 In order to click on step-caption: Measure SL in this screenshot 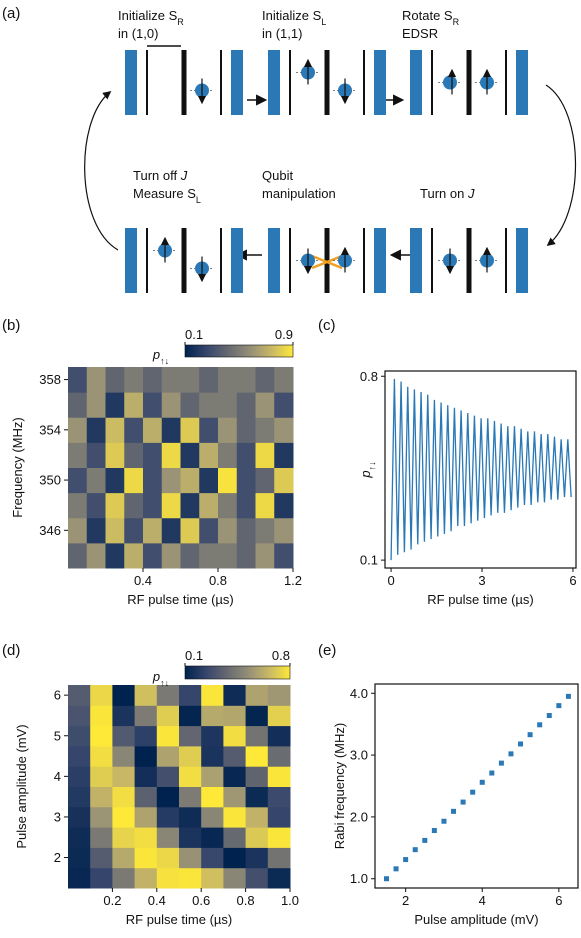, I will do `click(167, 195)`.